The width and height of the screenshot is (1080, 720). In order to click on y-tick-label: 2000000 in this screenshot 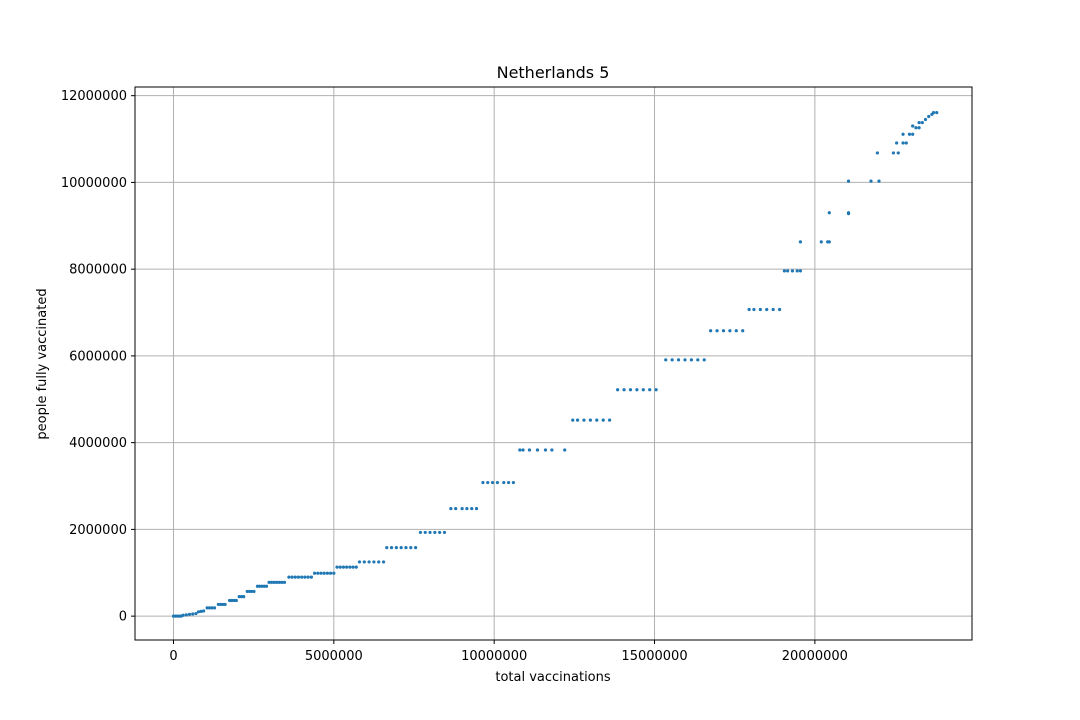, I will do `click(98, 530)`.